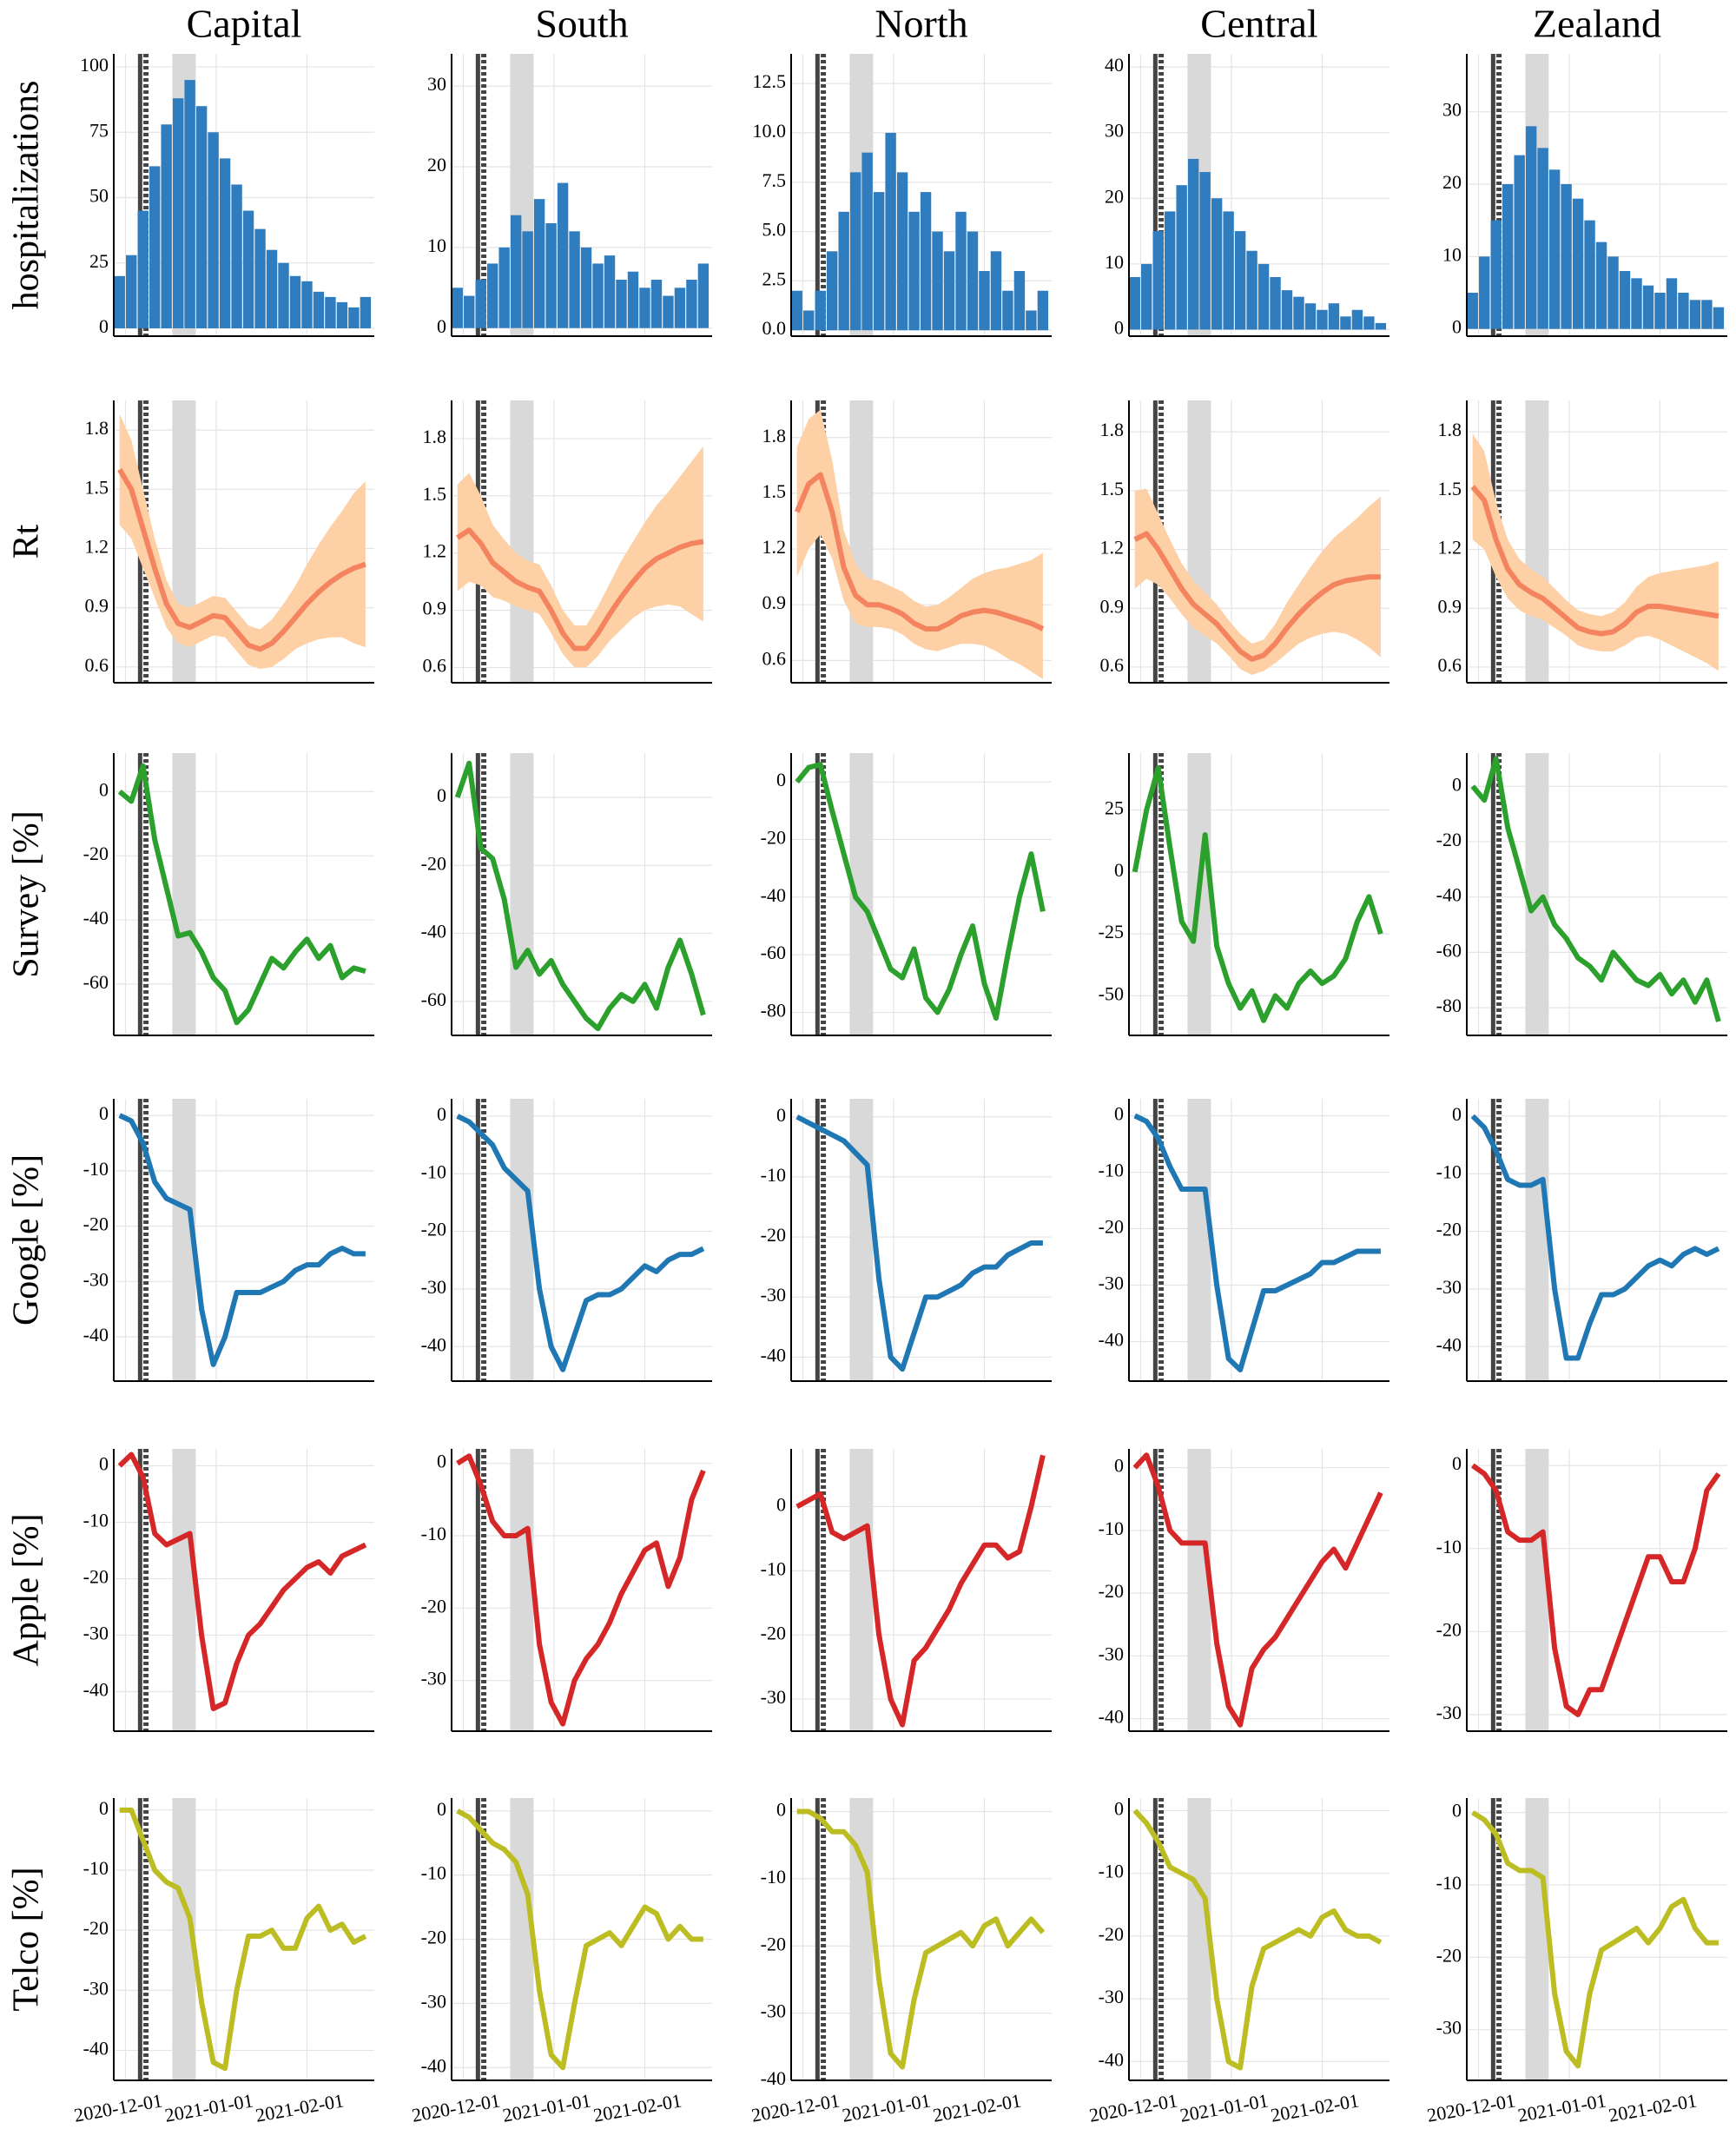 The image size is (1736, 2129). What do you see at coordinates (27, 541) in the screenshot?
I see `y-axis-label: Rt` at bounding box center [27, 541].